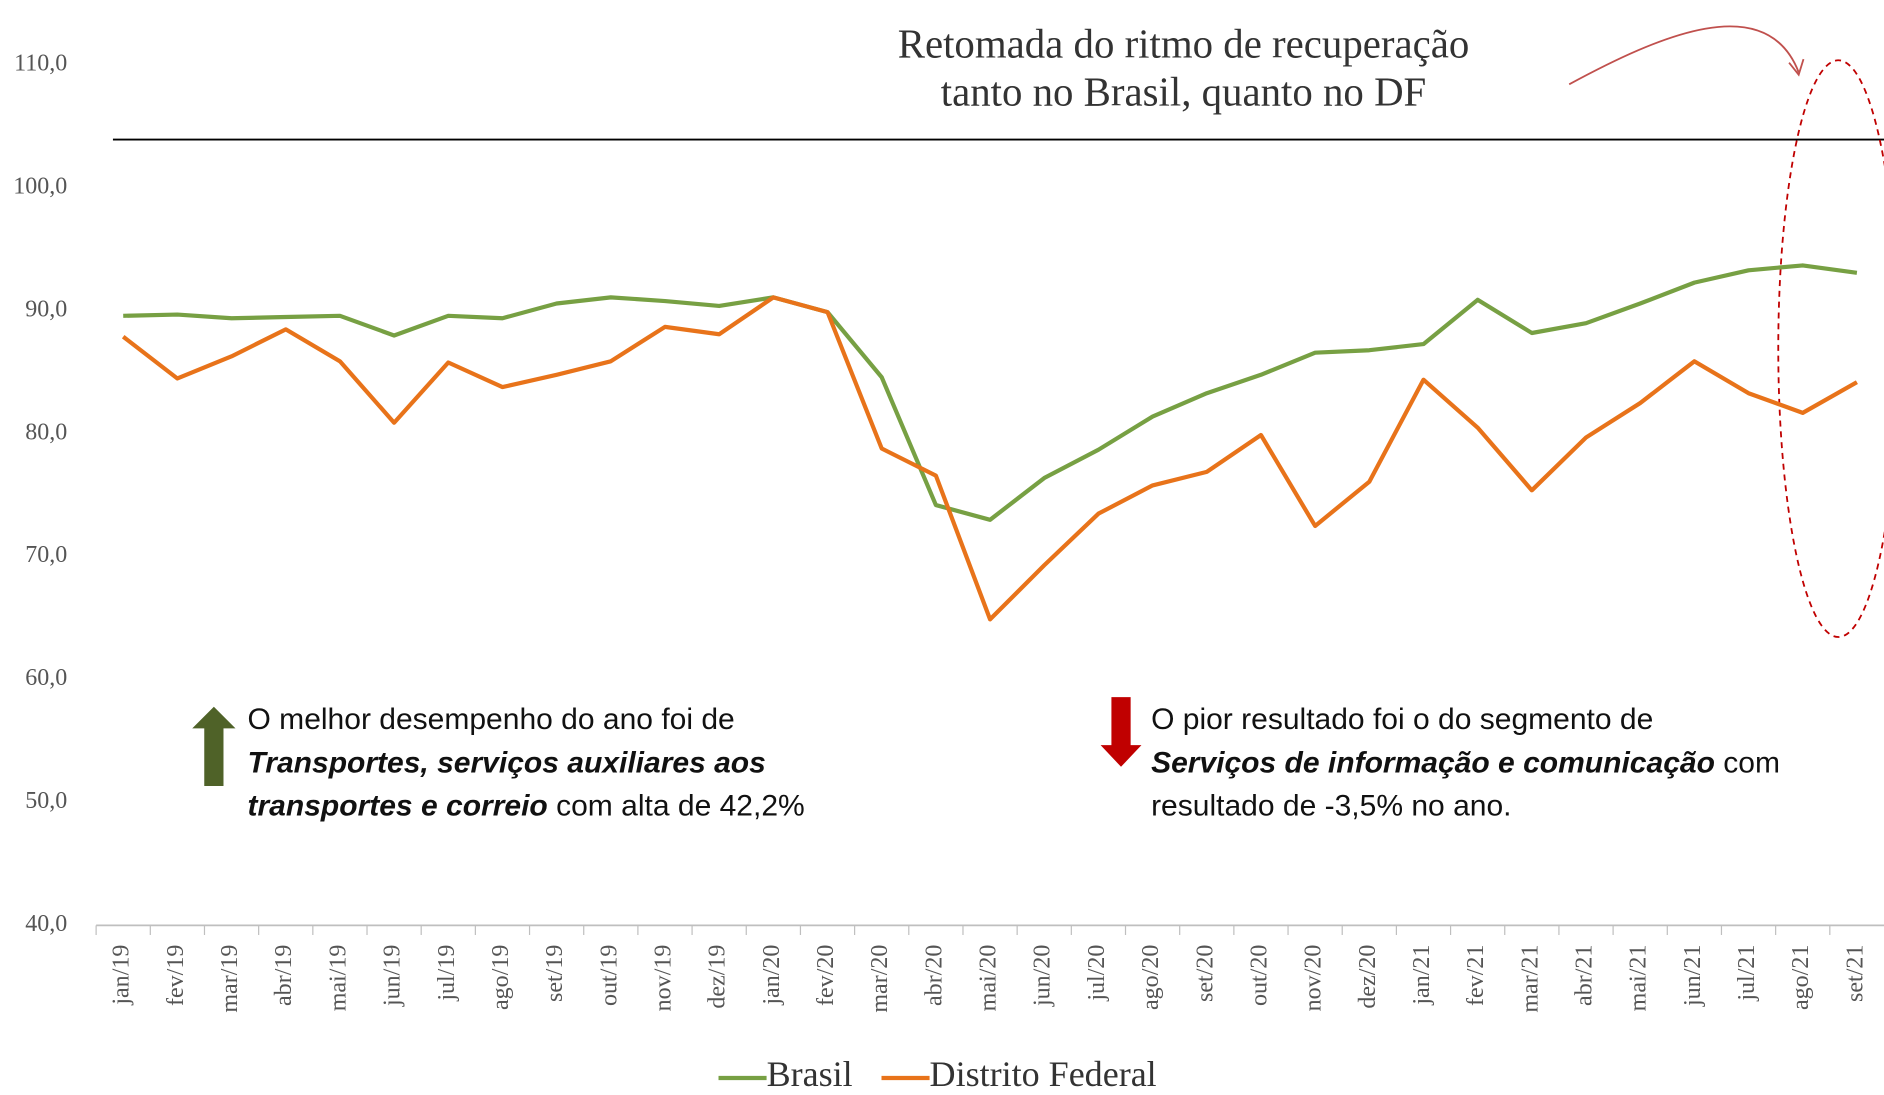 This screenshot has width=1884, height=1095. I want to click on note-text: transportes e correio, so click(398, 806).